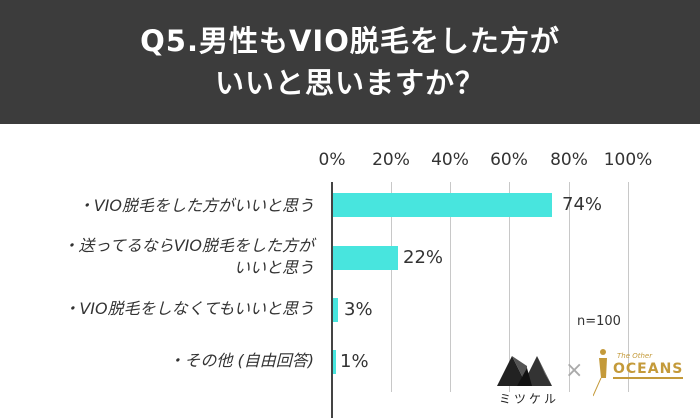 This screenshot has height=420, width=700. Describe the element at coordinates (273, 267) in the screenshot. I see `category-label-1-line-2: いいと思う` at that location.